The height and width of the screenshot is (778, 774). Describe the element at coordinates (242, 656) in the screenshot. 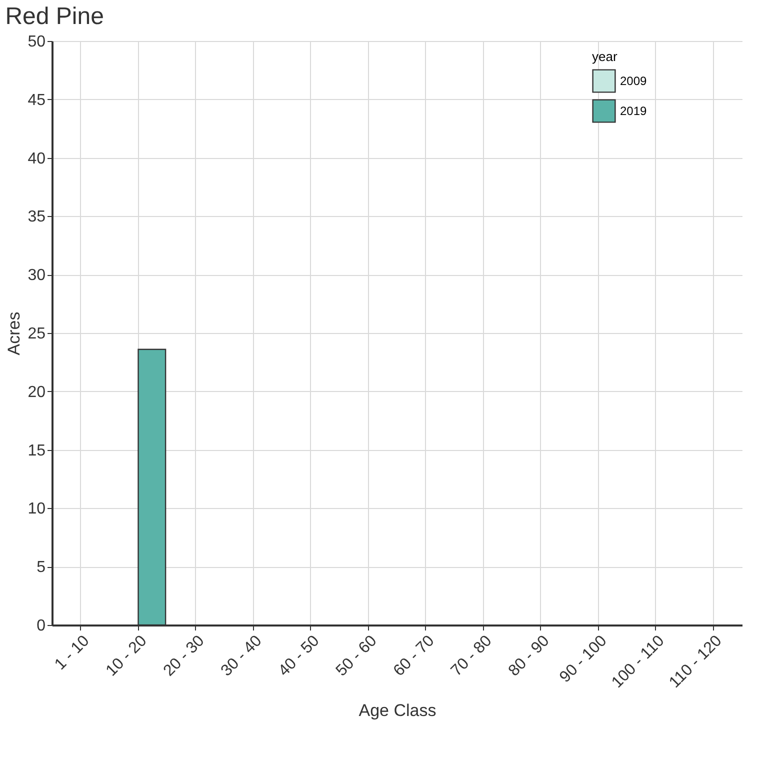

I see `x-tick-label: 30 - 40` at that location.